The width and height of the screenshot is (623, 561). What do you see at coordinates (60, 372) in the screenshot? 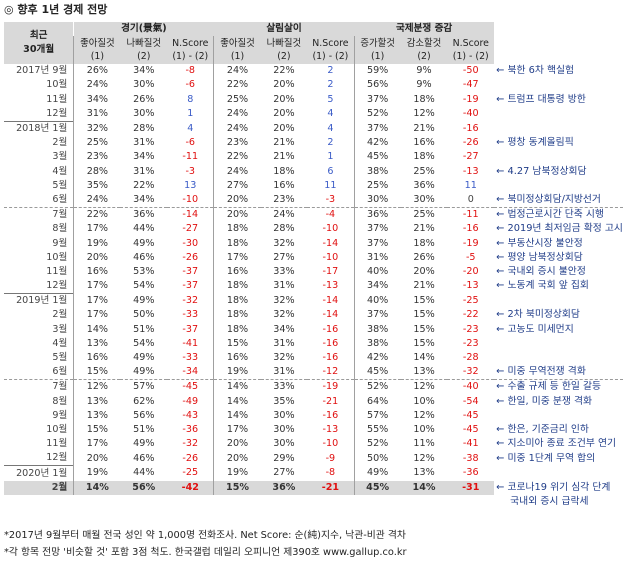
I see `row-label: 6월` at bounding box center [60, 372].